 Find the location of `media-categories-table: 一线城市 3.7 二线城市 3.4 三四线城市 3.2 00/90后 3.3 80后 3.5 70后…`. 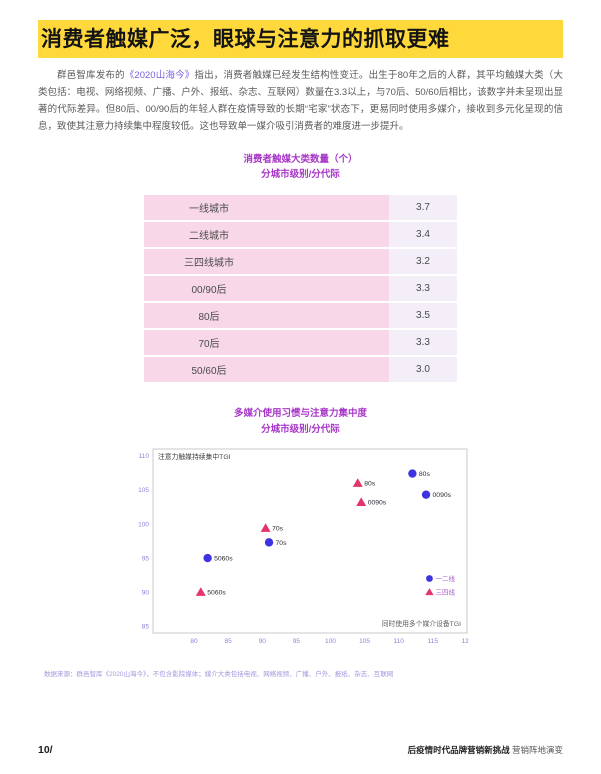

media-categories-table: 一线城市 3.7 二线城市 3.4 三四线城市 3.2 00/90后 3.3 80后 3.5 70后… is located at coordinates (300, 289).